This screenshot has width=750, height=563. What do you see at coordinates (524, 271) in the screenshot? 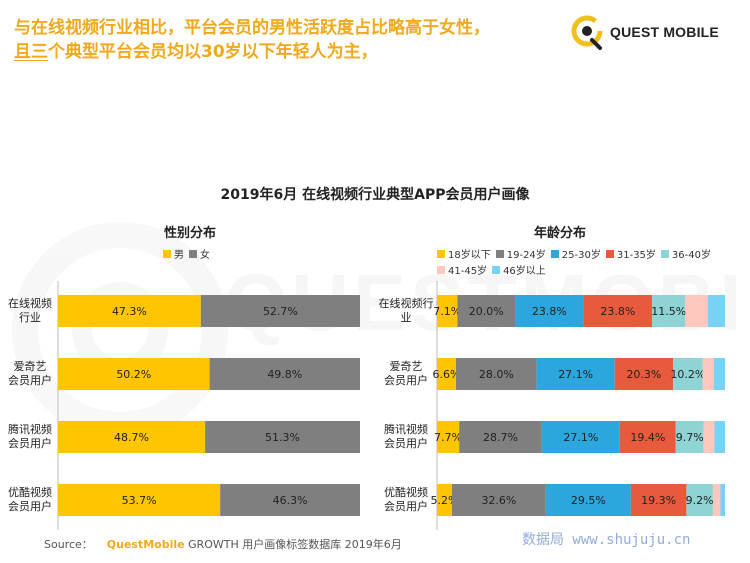
I see `legend-label: 46岁以上` at bounding box center [524, 271].